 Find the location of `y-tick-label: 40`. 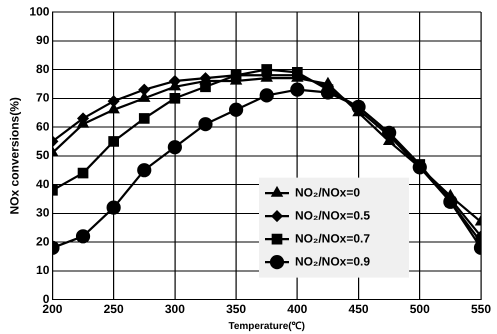

y-tick-label: 40 is located at coordinates (43, 183).